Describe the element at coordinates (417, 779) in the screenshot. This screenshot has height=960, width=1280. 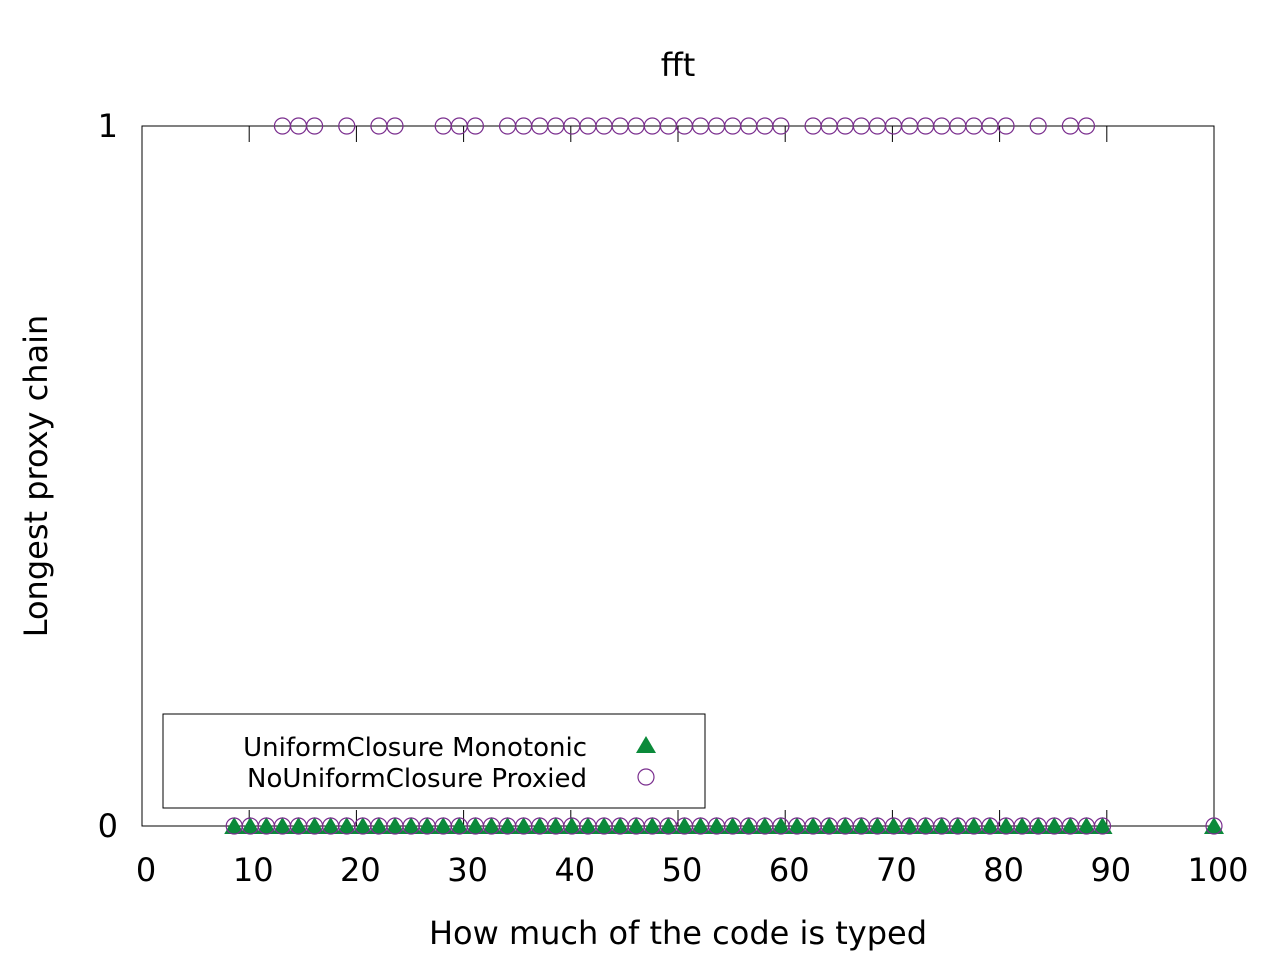
I see `legend-label-nouniformclosure-proxied: NoUniformClosure Proxied` at that location.